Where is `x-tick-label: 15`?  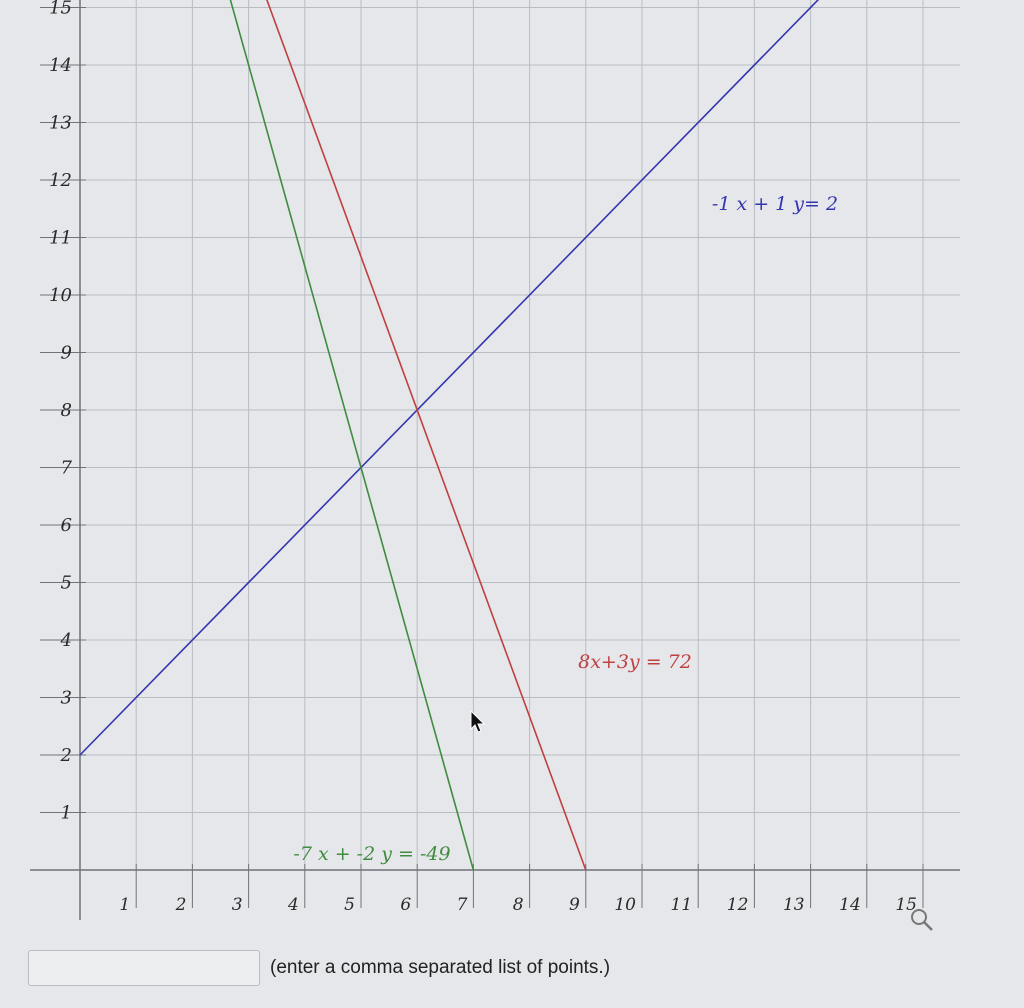 x-tick-label: 15 is located at coordinates (906, 905).